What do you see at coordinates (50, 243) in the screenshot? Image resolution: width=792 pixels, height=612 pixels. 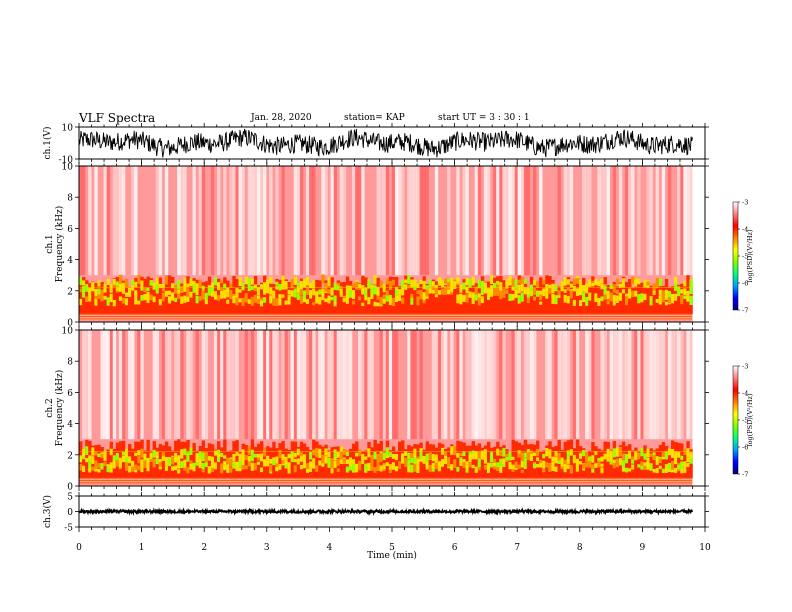 I see `y-axis-label: ch.1` at bounding box center [50, 243].